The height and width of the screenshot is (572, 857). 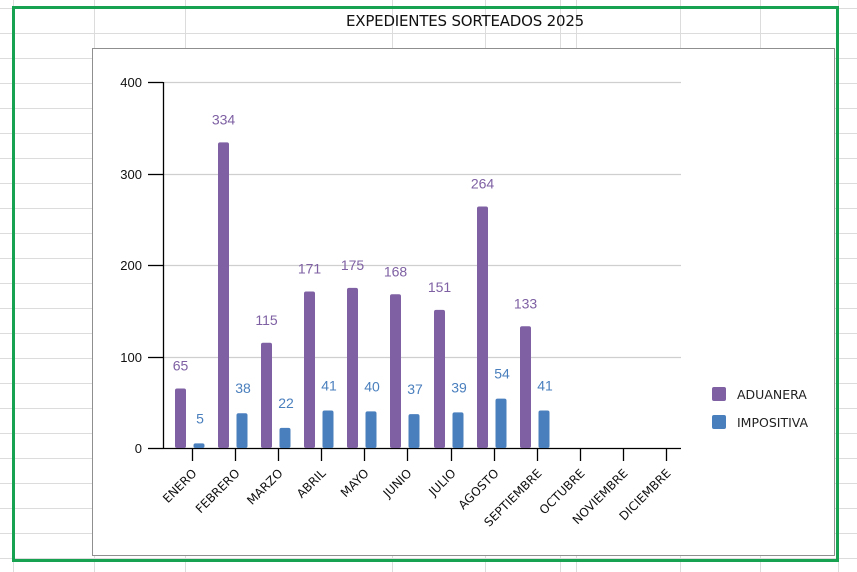 I want to click on data-label-impositiva: 5, so click(x=200, y=418).